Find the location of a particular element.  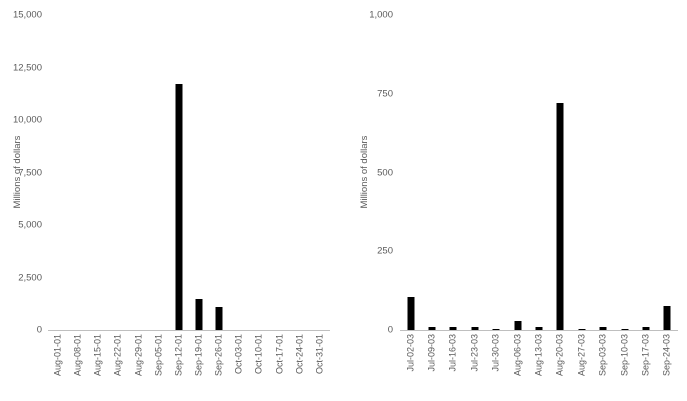

x-tick-label: Jul-09-03 is located at coordinates (431, 353).